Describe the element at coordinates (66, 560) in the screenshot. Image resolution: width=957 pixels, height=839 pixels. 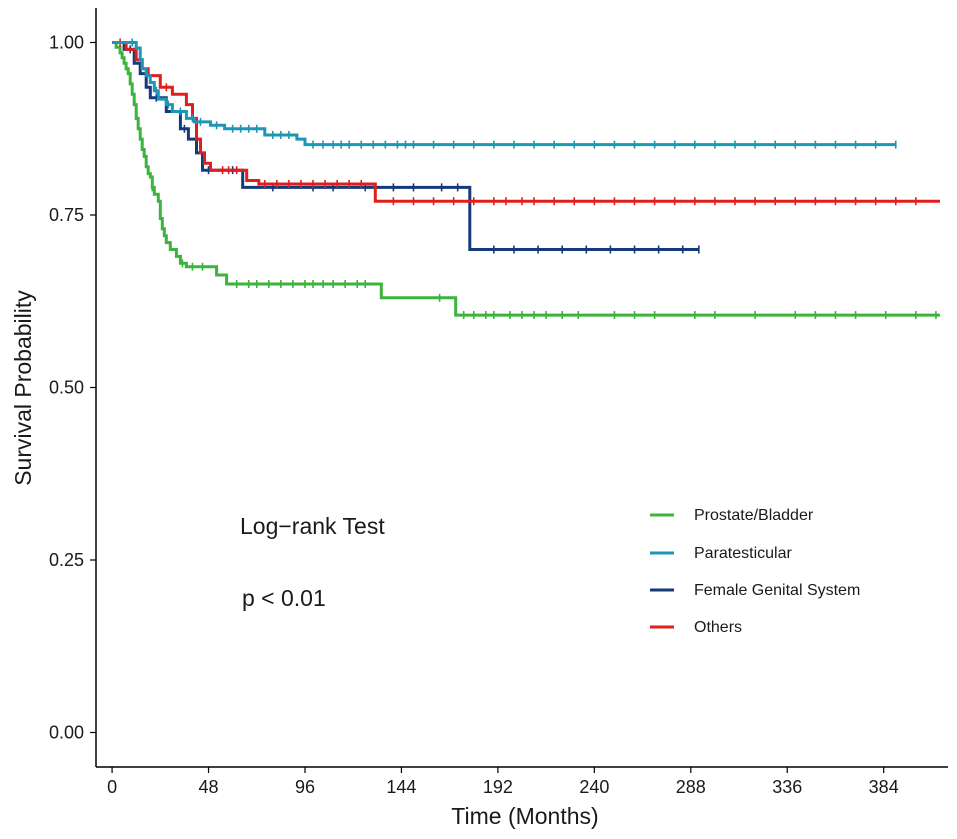
I see `y-tick-label: 0.25` at that location.